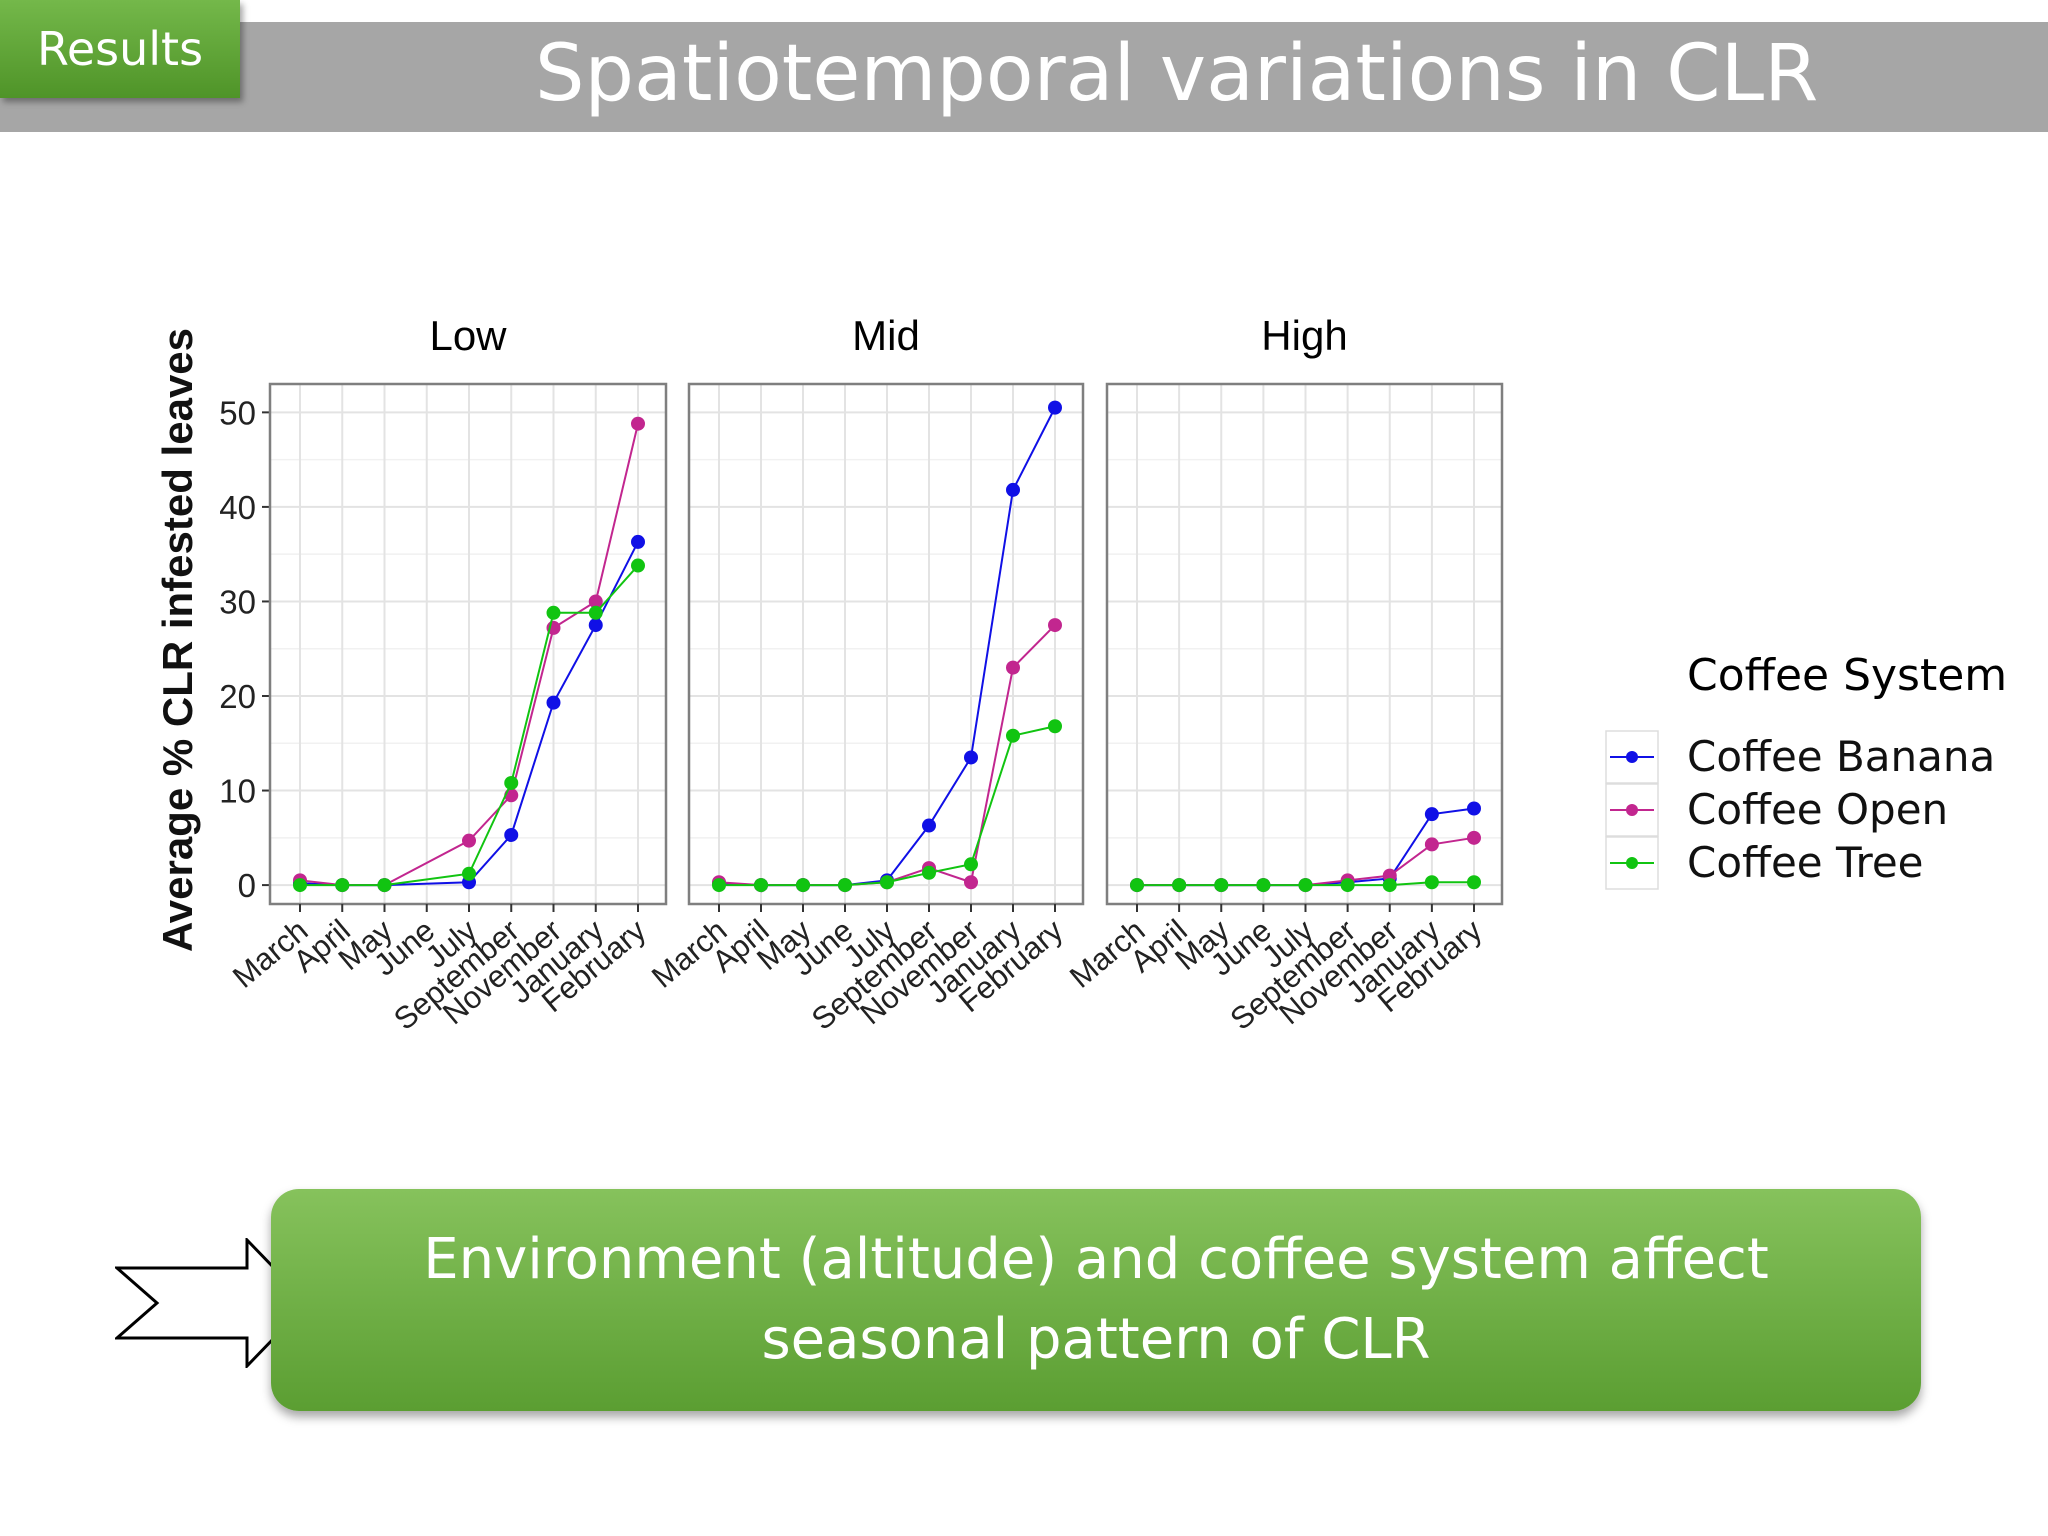 The height and width of the screenshot is (1536, 2048). What do you see at coordinates (1304, 335) in the screenshot?
I see `panel-title: High` at bounding box center [1304, 335].